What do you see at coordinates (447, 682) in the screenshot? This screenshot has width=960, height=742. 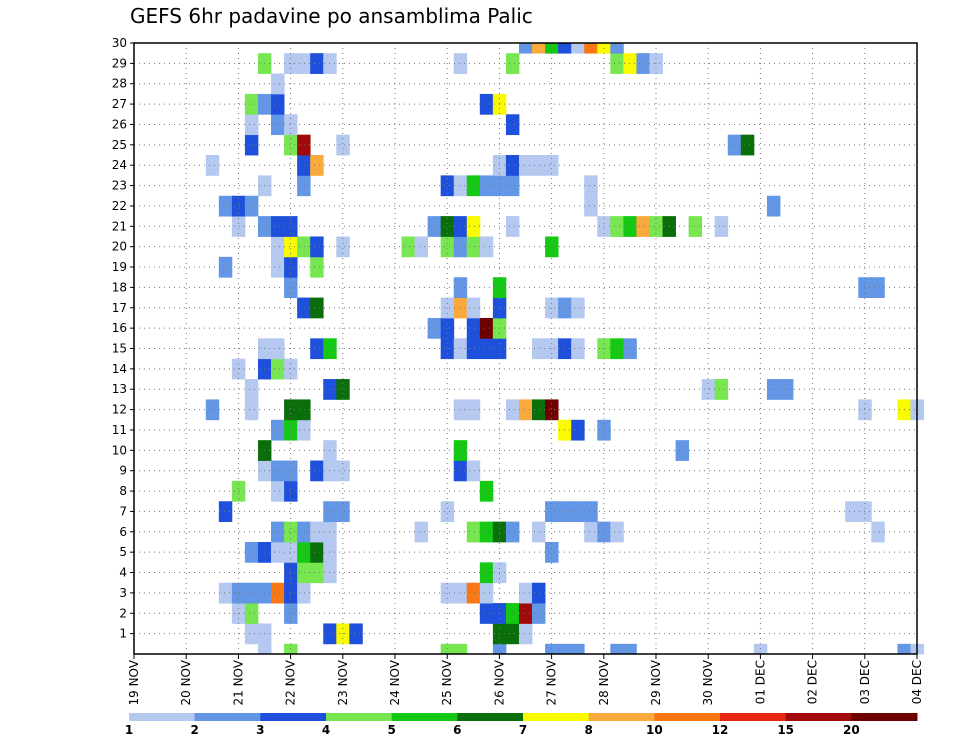 I see `x-tick-label: 25 NOV` at bounding box center [447, 682].